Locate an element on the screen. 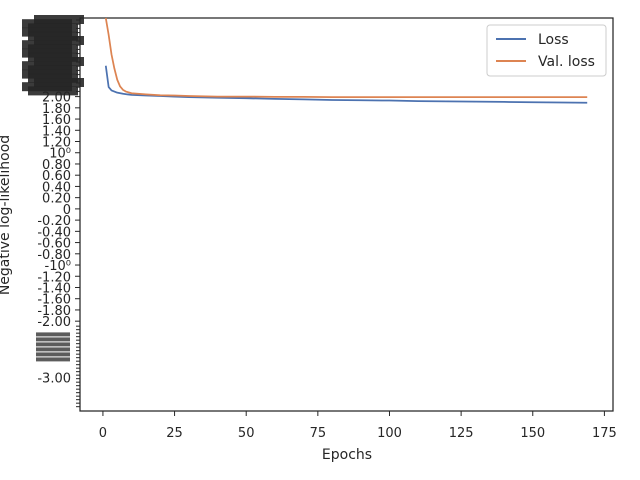  y-tick-label: -1.80 is located at coordinates (54, 311).